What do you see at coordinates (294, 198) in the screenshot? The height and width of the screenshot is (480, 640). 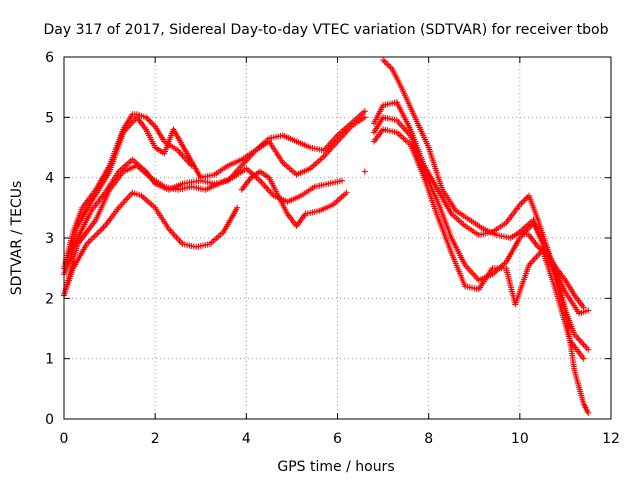 I see `series-track-f` at bounding box center [294, 198].